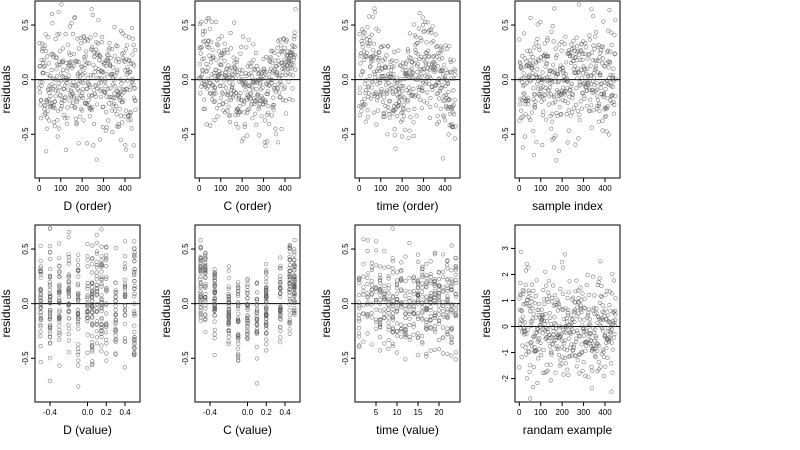 This screenshot has height=450, width=800. I want to click on x-tick-label: -0.4, so click(50, 412).